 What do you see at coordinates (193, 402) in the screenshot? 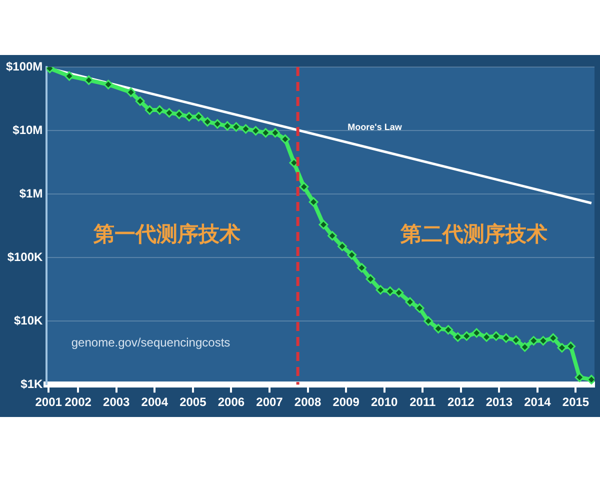
I see `x-tick-label: 2005` at bounding box center [193, 402].